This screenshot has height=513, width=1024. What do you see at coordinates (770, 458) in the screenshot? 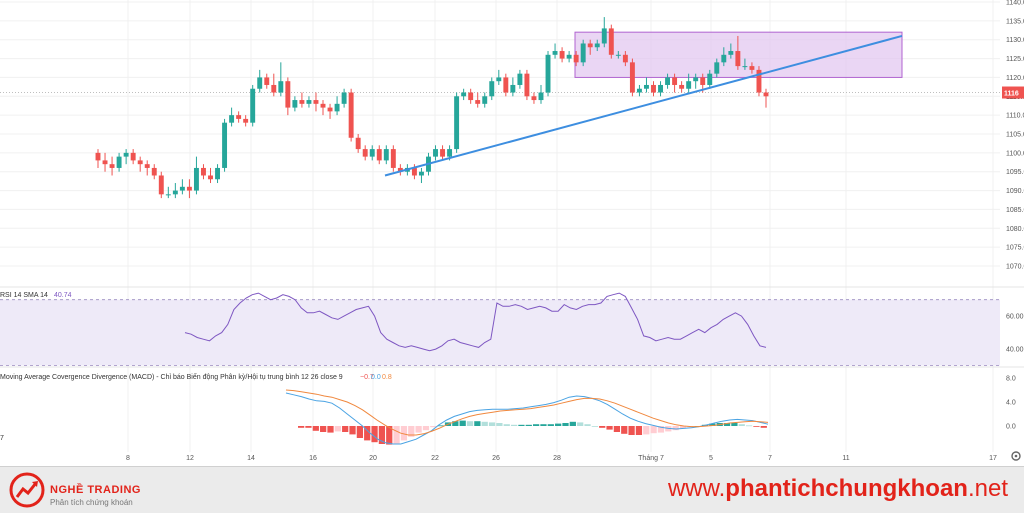
I see `time-axis-label: 7` at bounding box center [770, 458].